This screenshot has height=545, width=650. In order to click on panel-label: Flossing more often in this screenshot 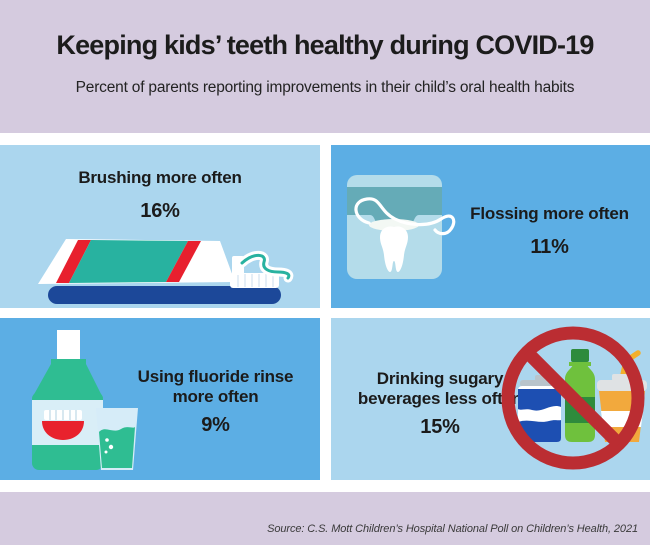, I will do `click(549, 213)`.